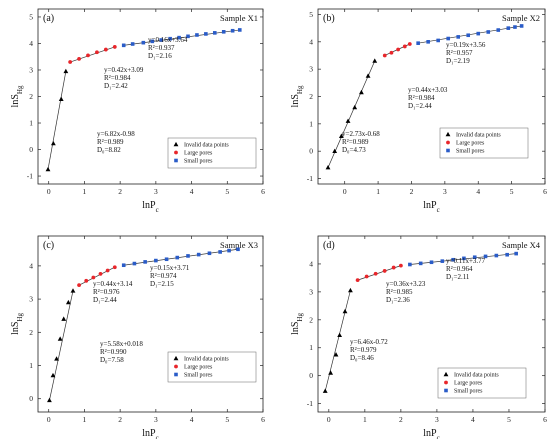 The image size is (550, 439). Describe the element at coordinates (521, 18) in the screenshot. I see `sample-label: Sample X2` at that location.